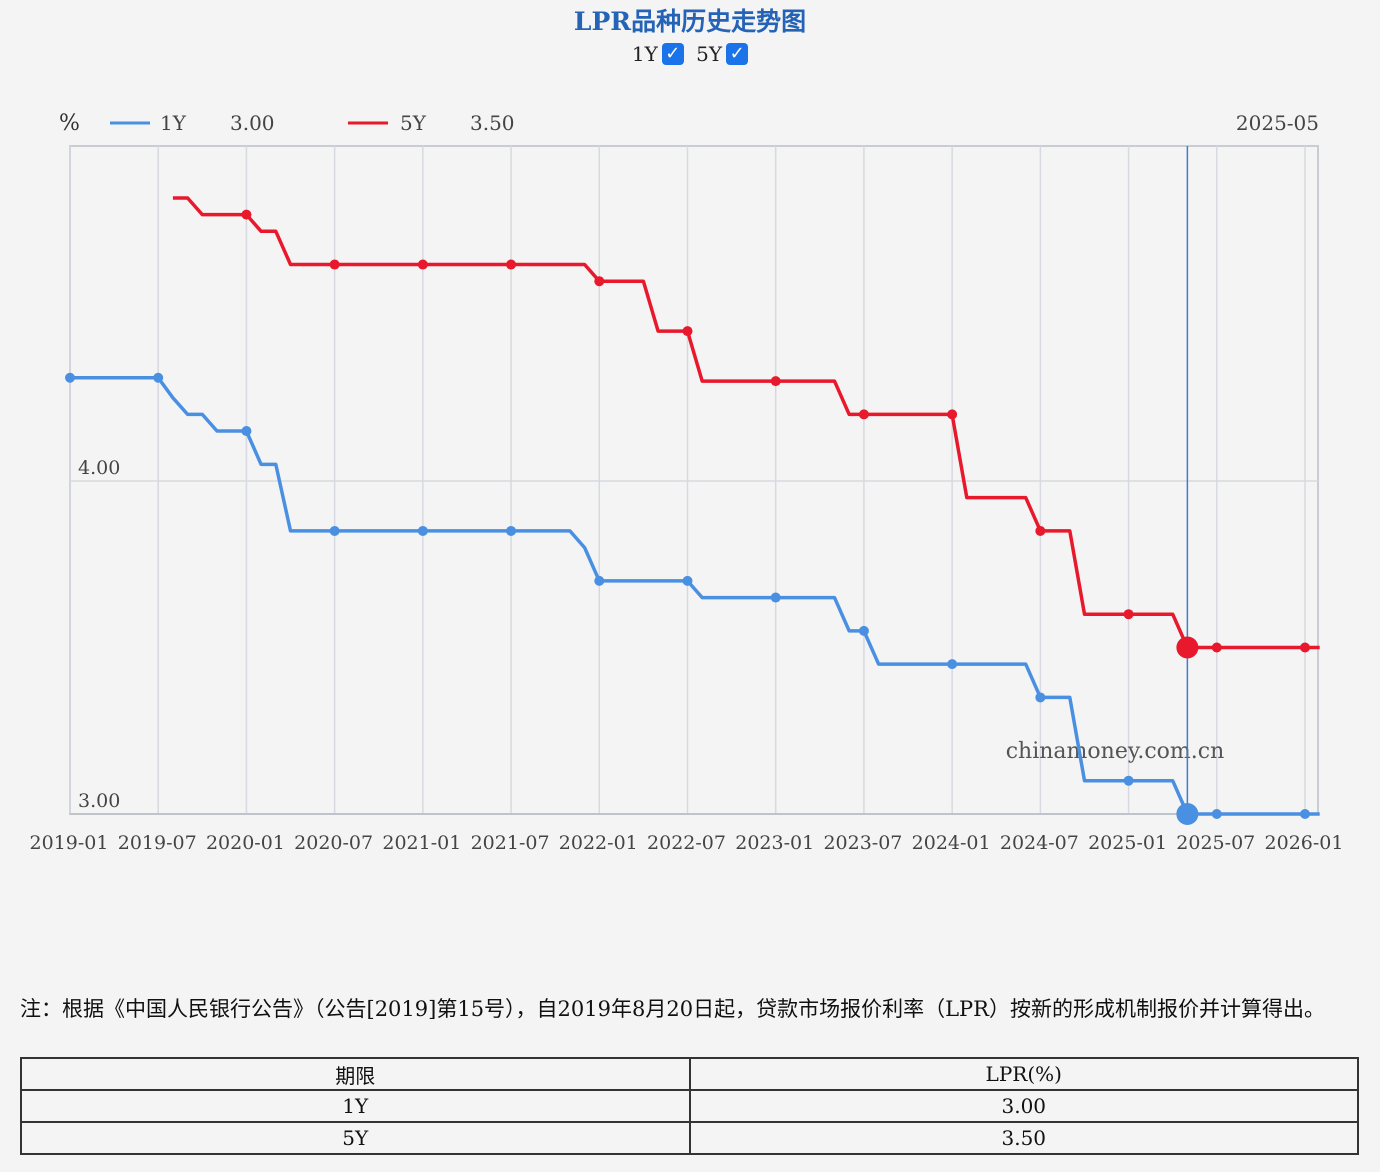 The height and width of the screenshot is (1172, 1380). What do you see at coordinates (1277, 123) in the screenshot?
I see `legend-cursor-date: 2025-05` at bounding box center [1277, 123].